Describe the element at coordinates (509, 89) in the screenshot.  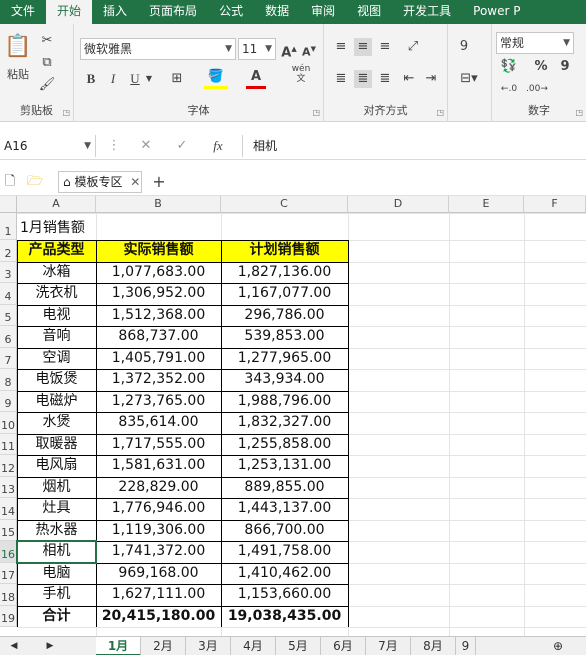
I see `increase-decimal-icon: ←.0` at that location.